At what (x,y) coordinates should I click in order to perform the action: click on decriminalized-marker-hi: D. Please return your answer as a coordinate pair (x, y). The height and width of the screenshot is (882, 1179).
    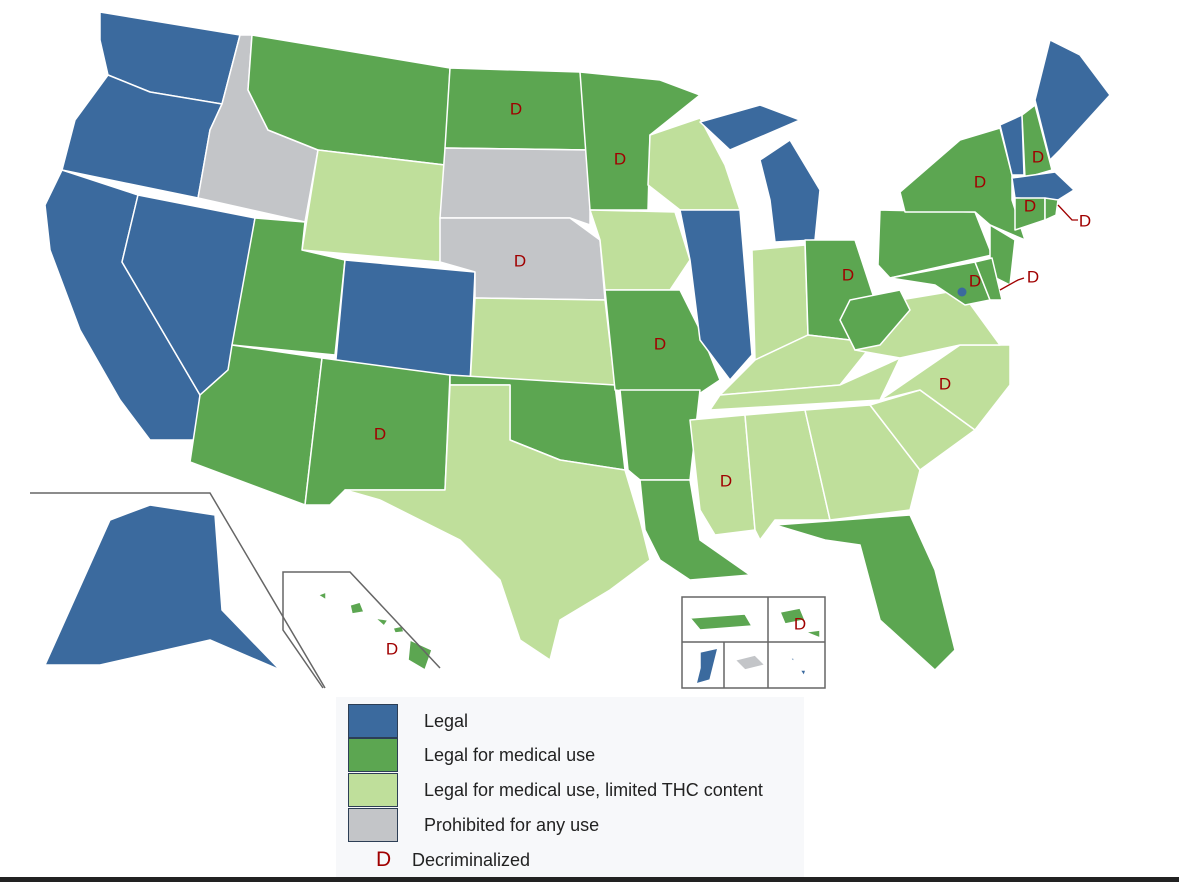
    Looking at the image, I should click on (392, 648).